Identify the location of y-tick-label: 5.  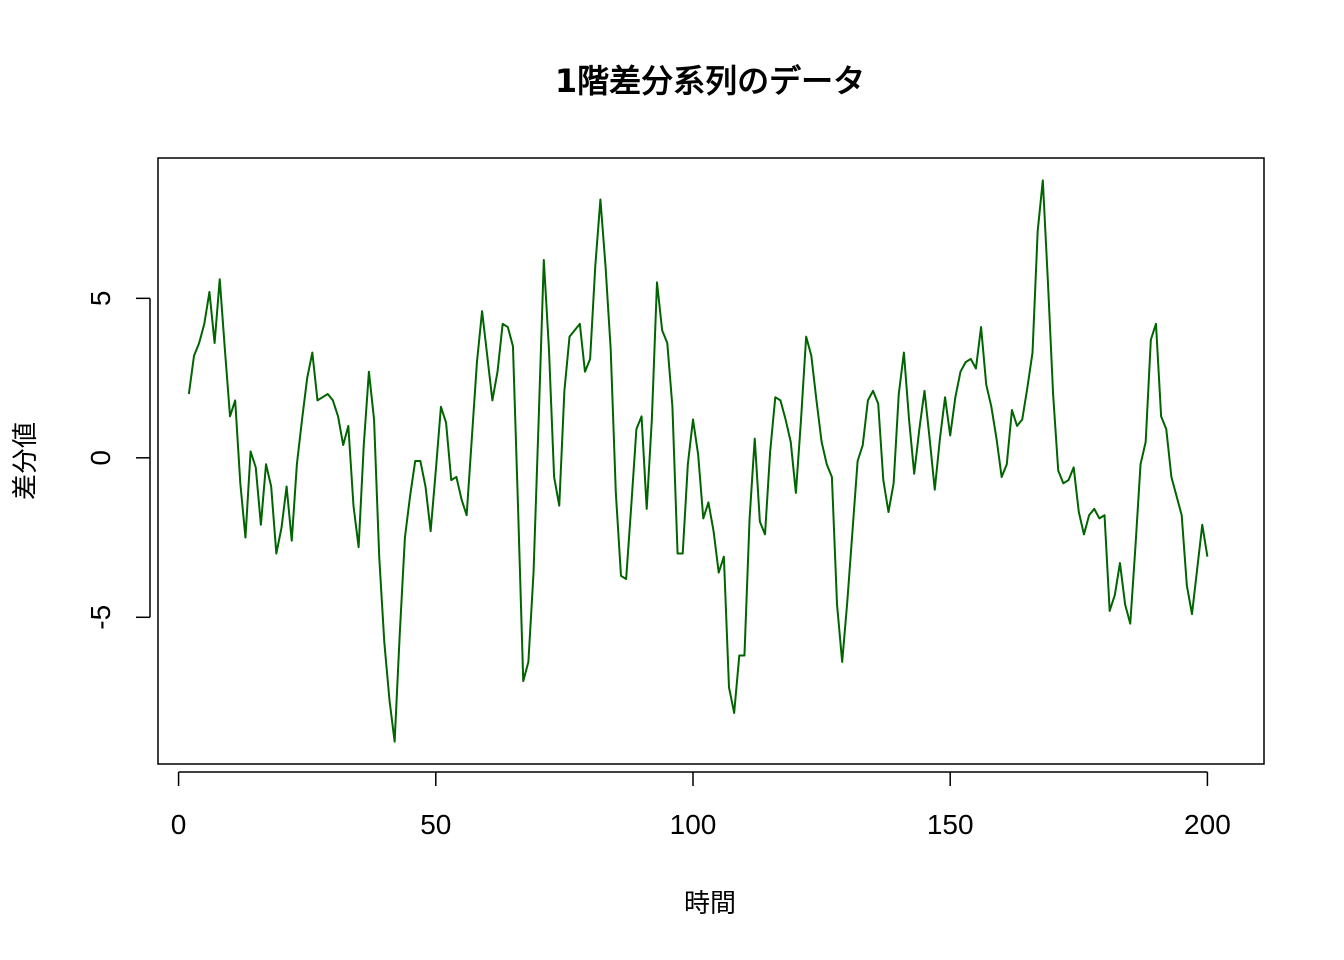
(100, 299).